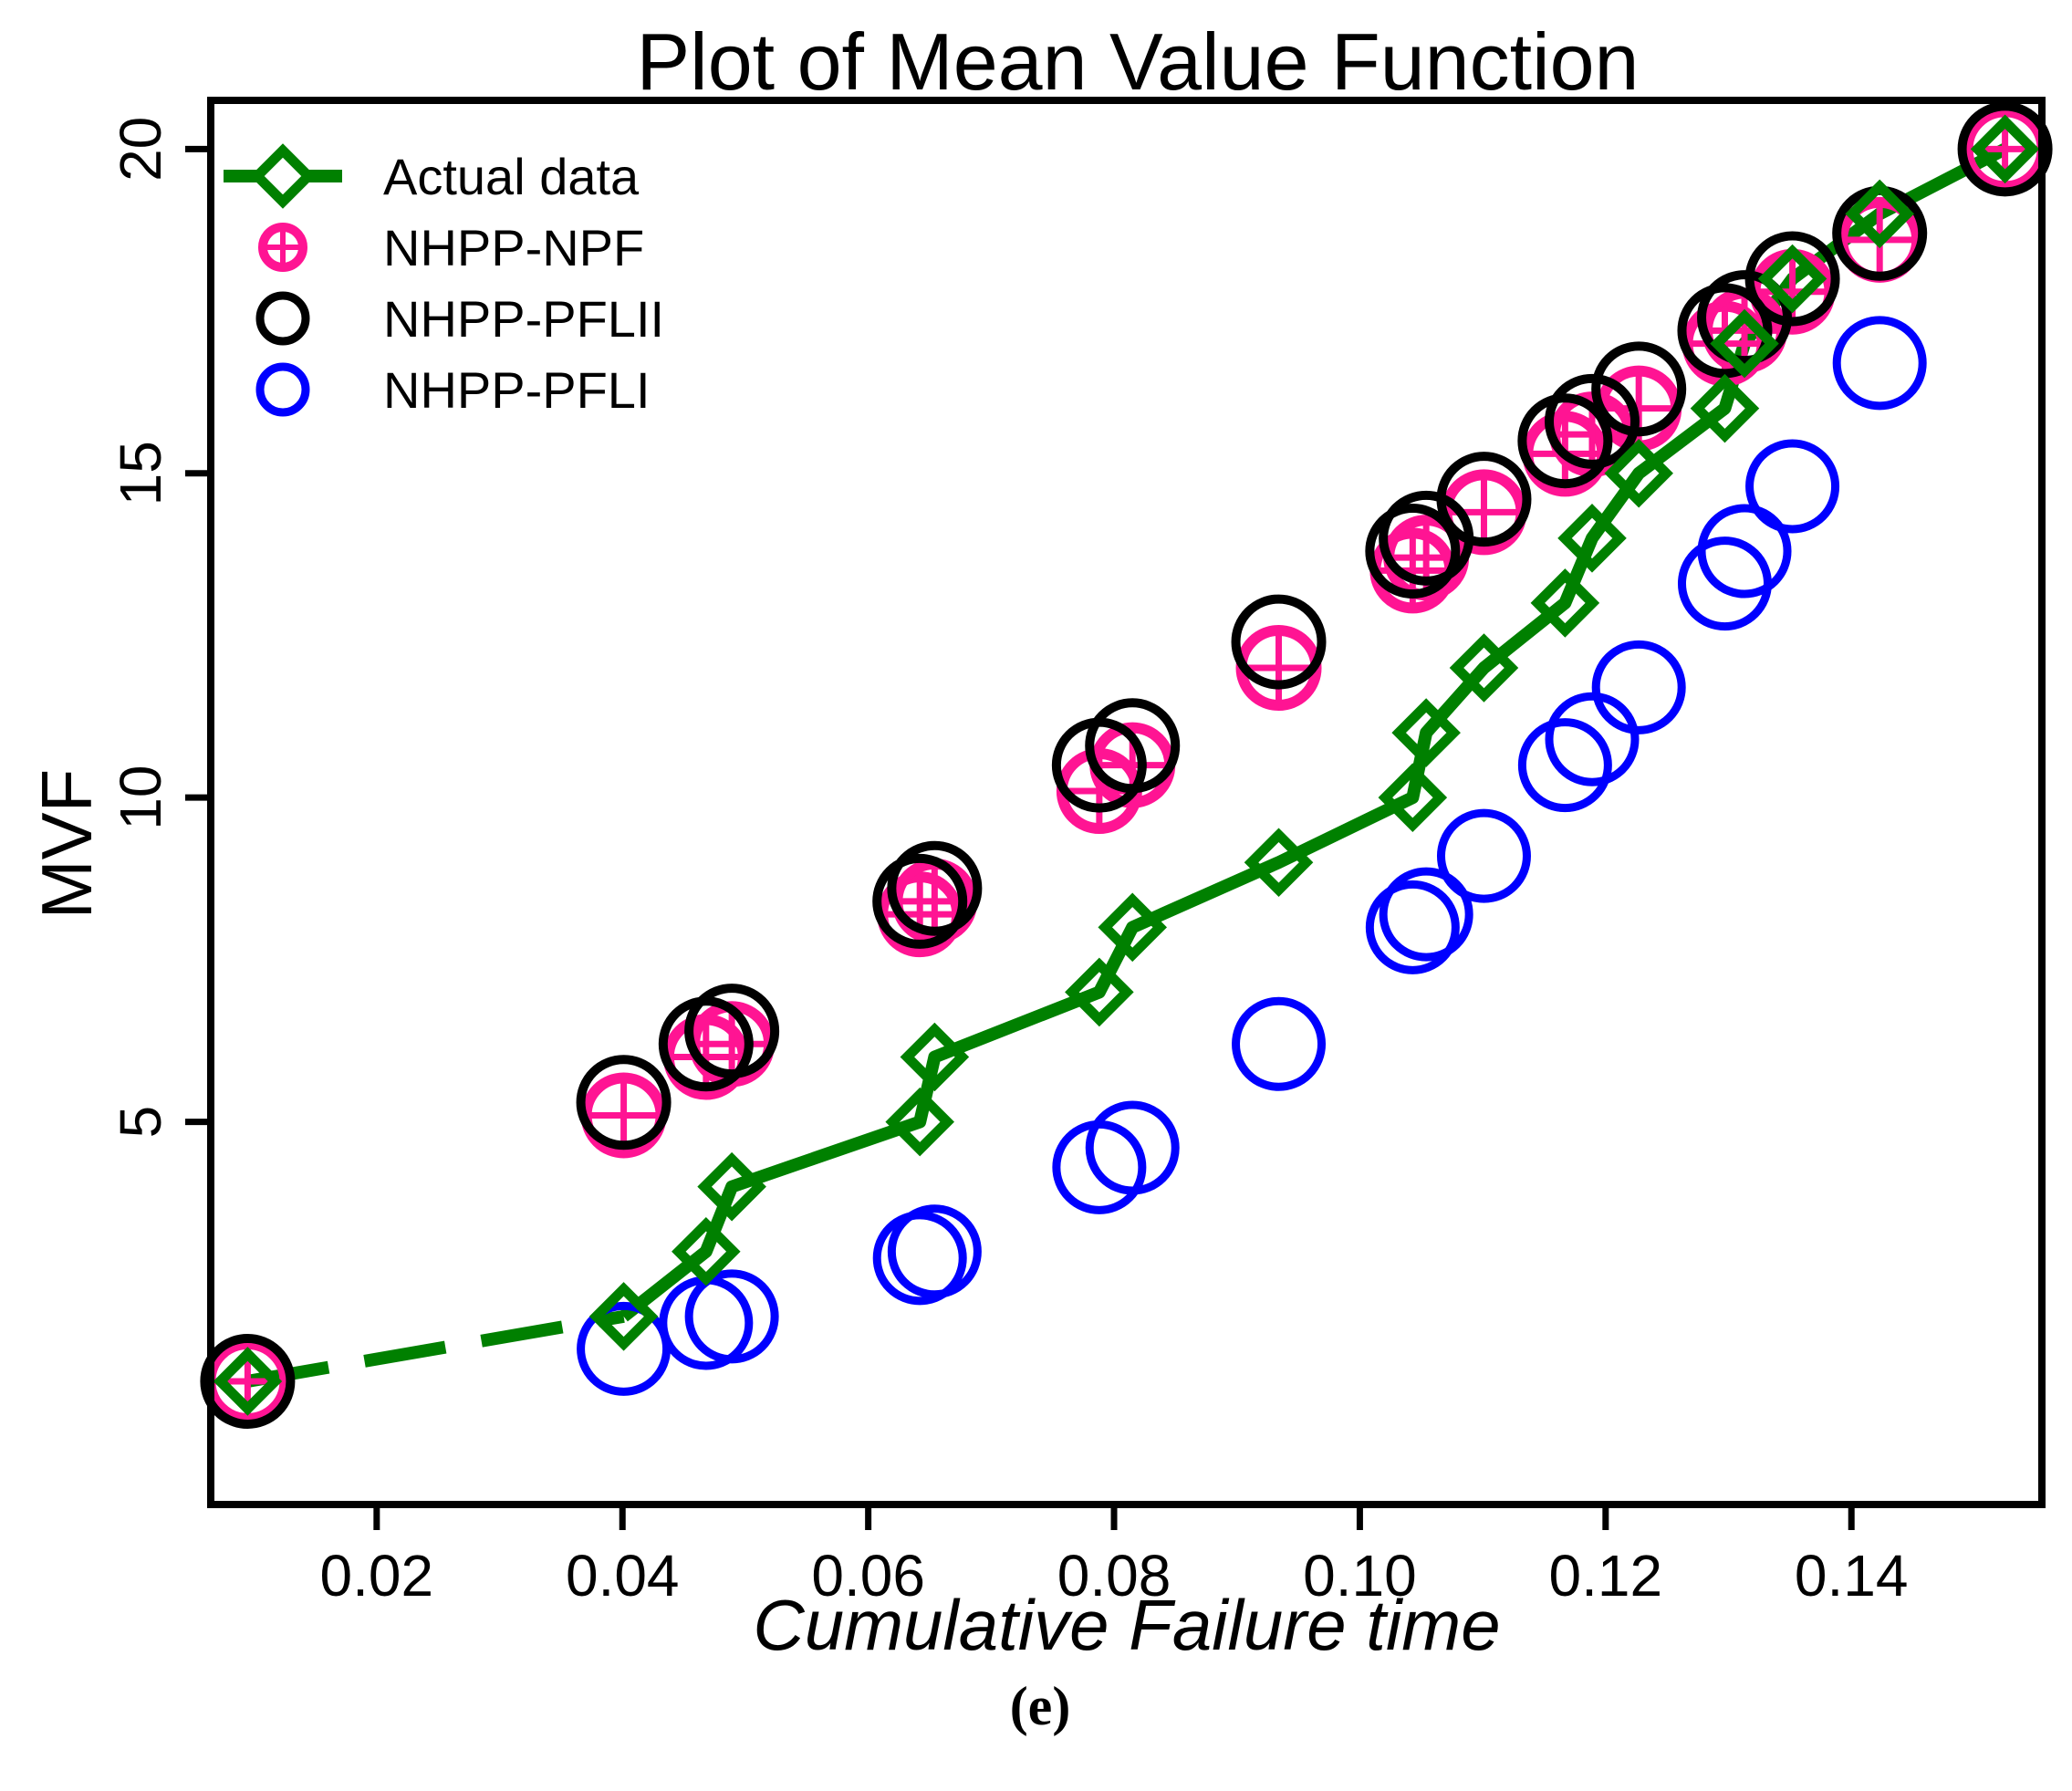 The width and height of the screenshot is (2072, 1791). I want to click on y-tick-label: 20, so click(140, 149).